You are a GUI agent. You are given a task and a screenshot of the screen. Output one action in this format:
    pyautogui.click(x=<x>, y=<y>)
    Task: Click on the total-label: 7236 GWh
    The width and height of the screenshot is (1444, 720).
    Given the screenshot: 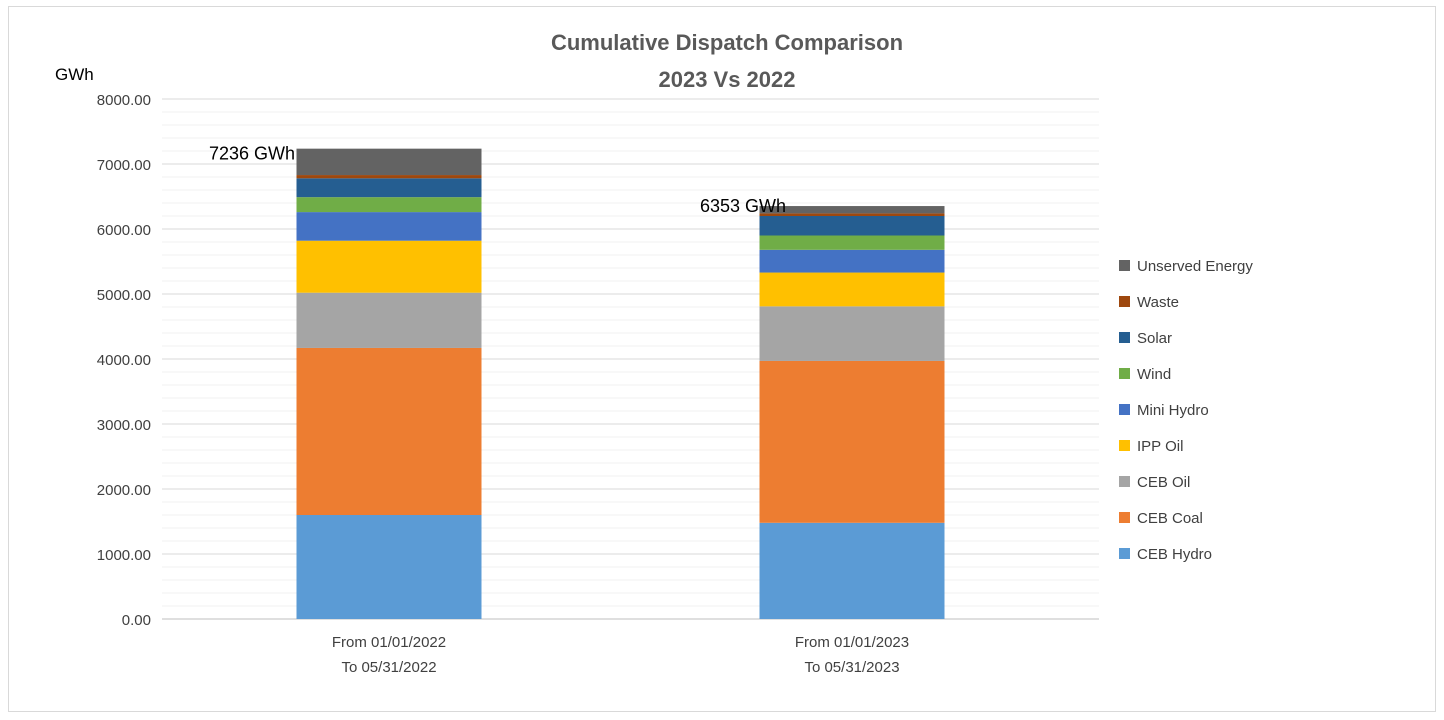 What is the action you would take?
    pyautogui.click(x=252, y=154)
    